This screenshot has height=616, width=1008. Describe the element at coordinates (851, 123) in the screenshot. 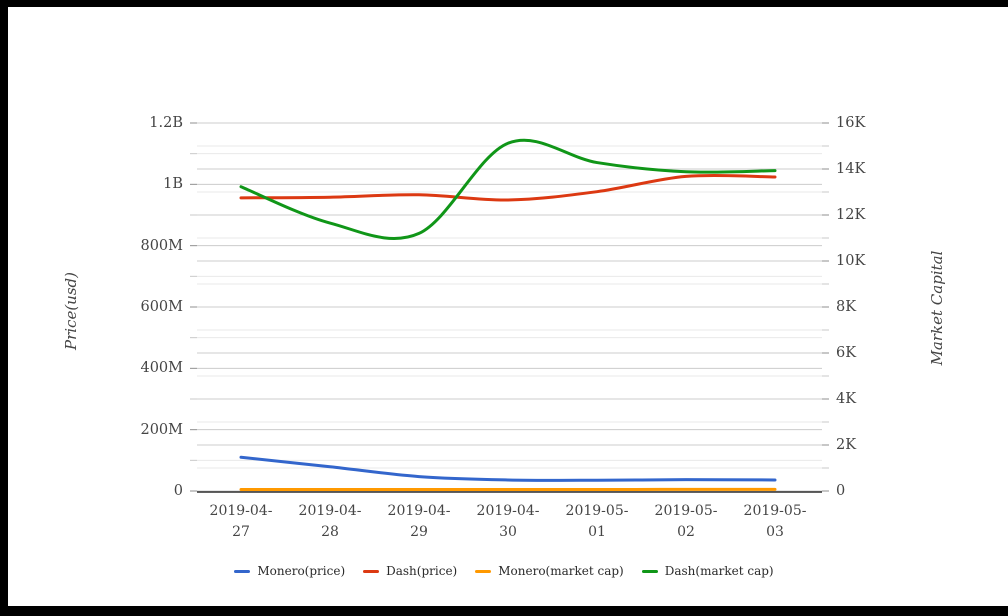

I see `right-axis-tick-label: 16K` at that location.